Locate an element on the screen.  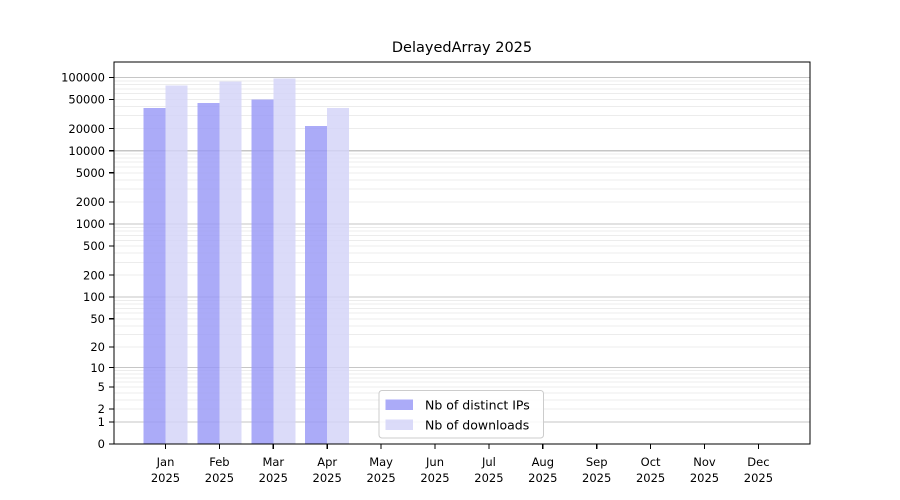
legend-box is located at coordinates (461, 414).